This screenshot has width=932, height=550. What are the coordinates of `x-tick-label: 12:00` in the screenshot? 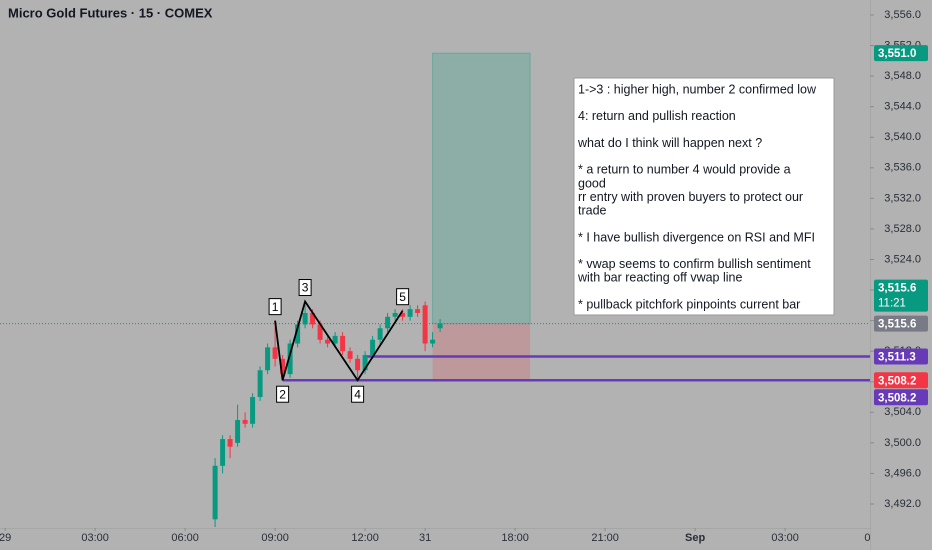 It's located at (365, 538).